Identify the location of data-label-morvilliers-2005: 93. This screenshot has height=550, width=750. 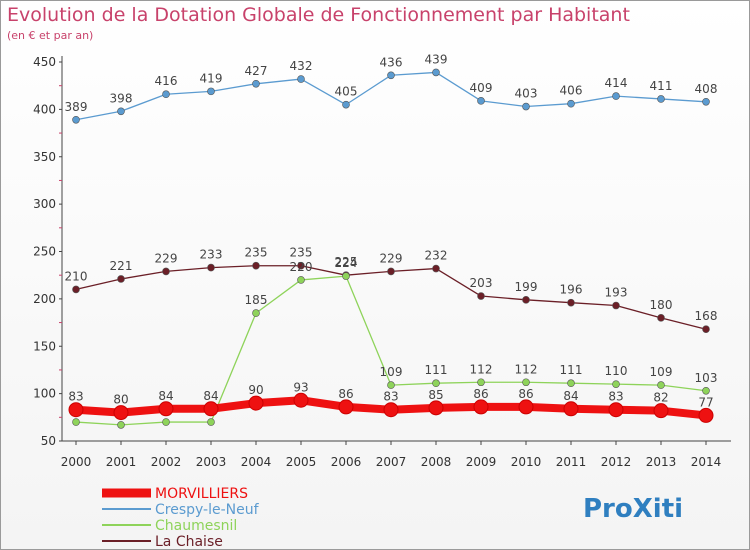
(300, 387).